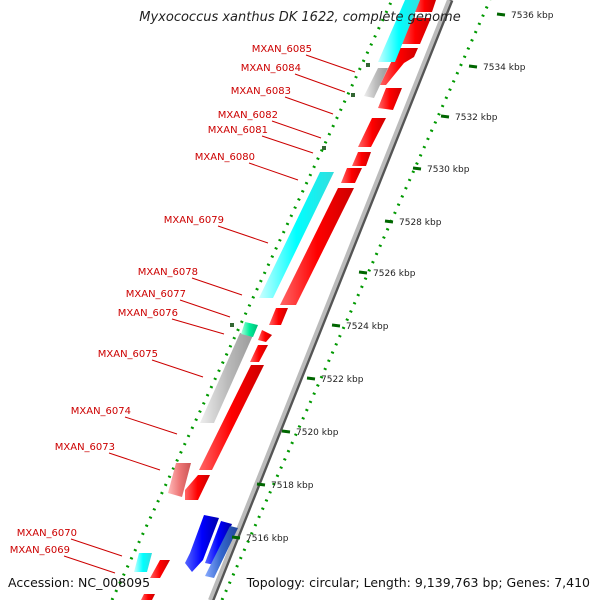 The image size is (600, 600). Describe the element at coordinates (148, 313) in the screenshot. I see `gene-label: MXAN_6076` at that location.